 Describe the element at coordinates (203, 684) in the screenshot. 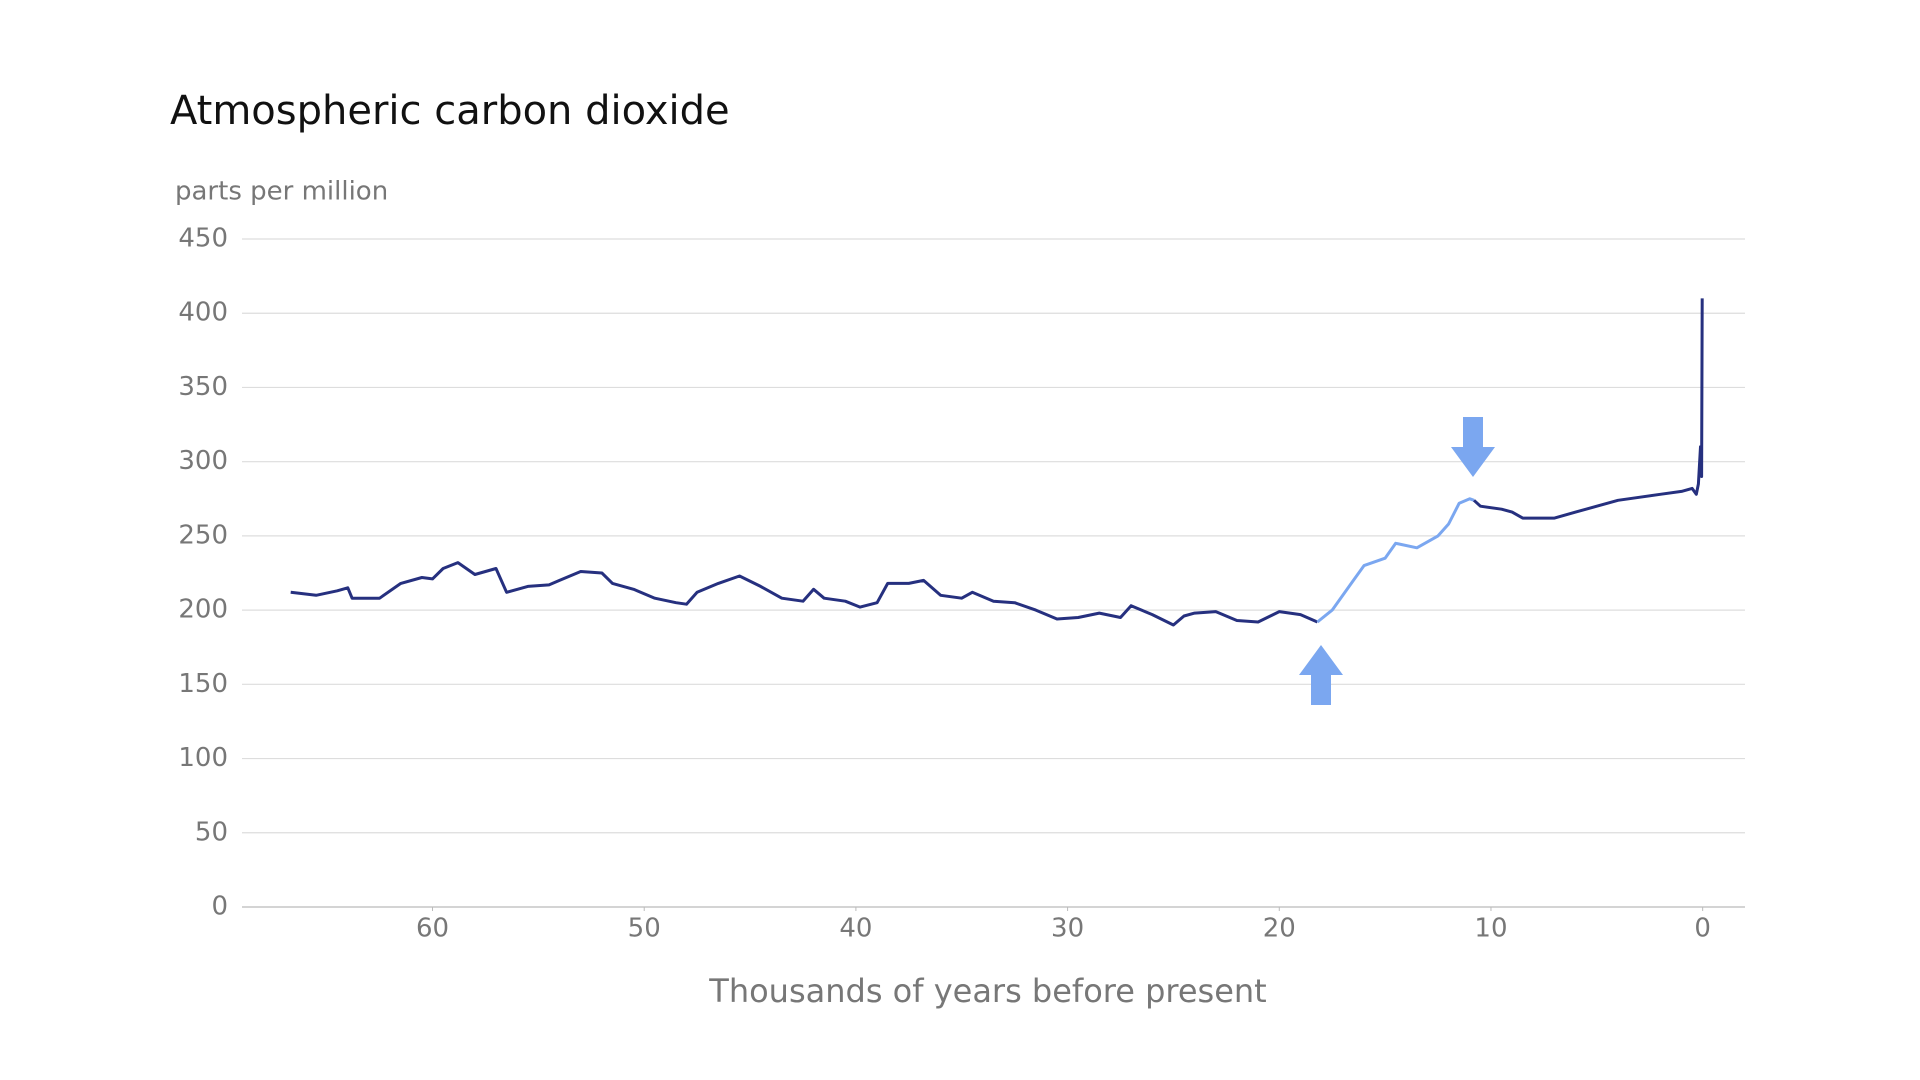

I see `y-tick-label: 150` at that location.